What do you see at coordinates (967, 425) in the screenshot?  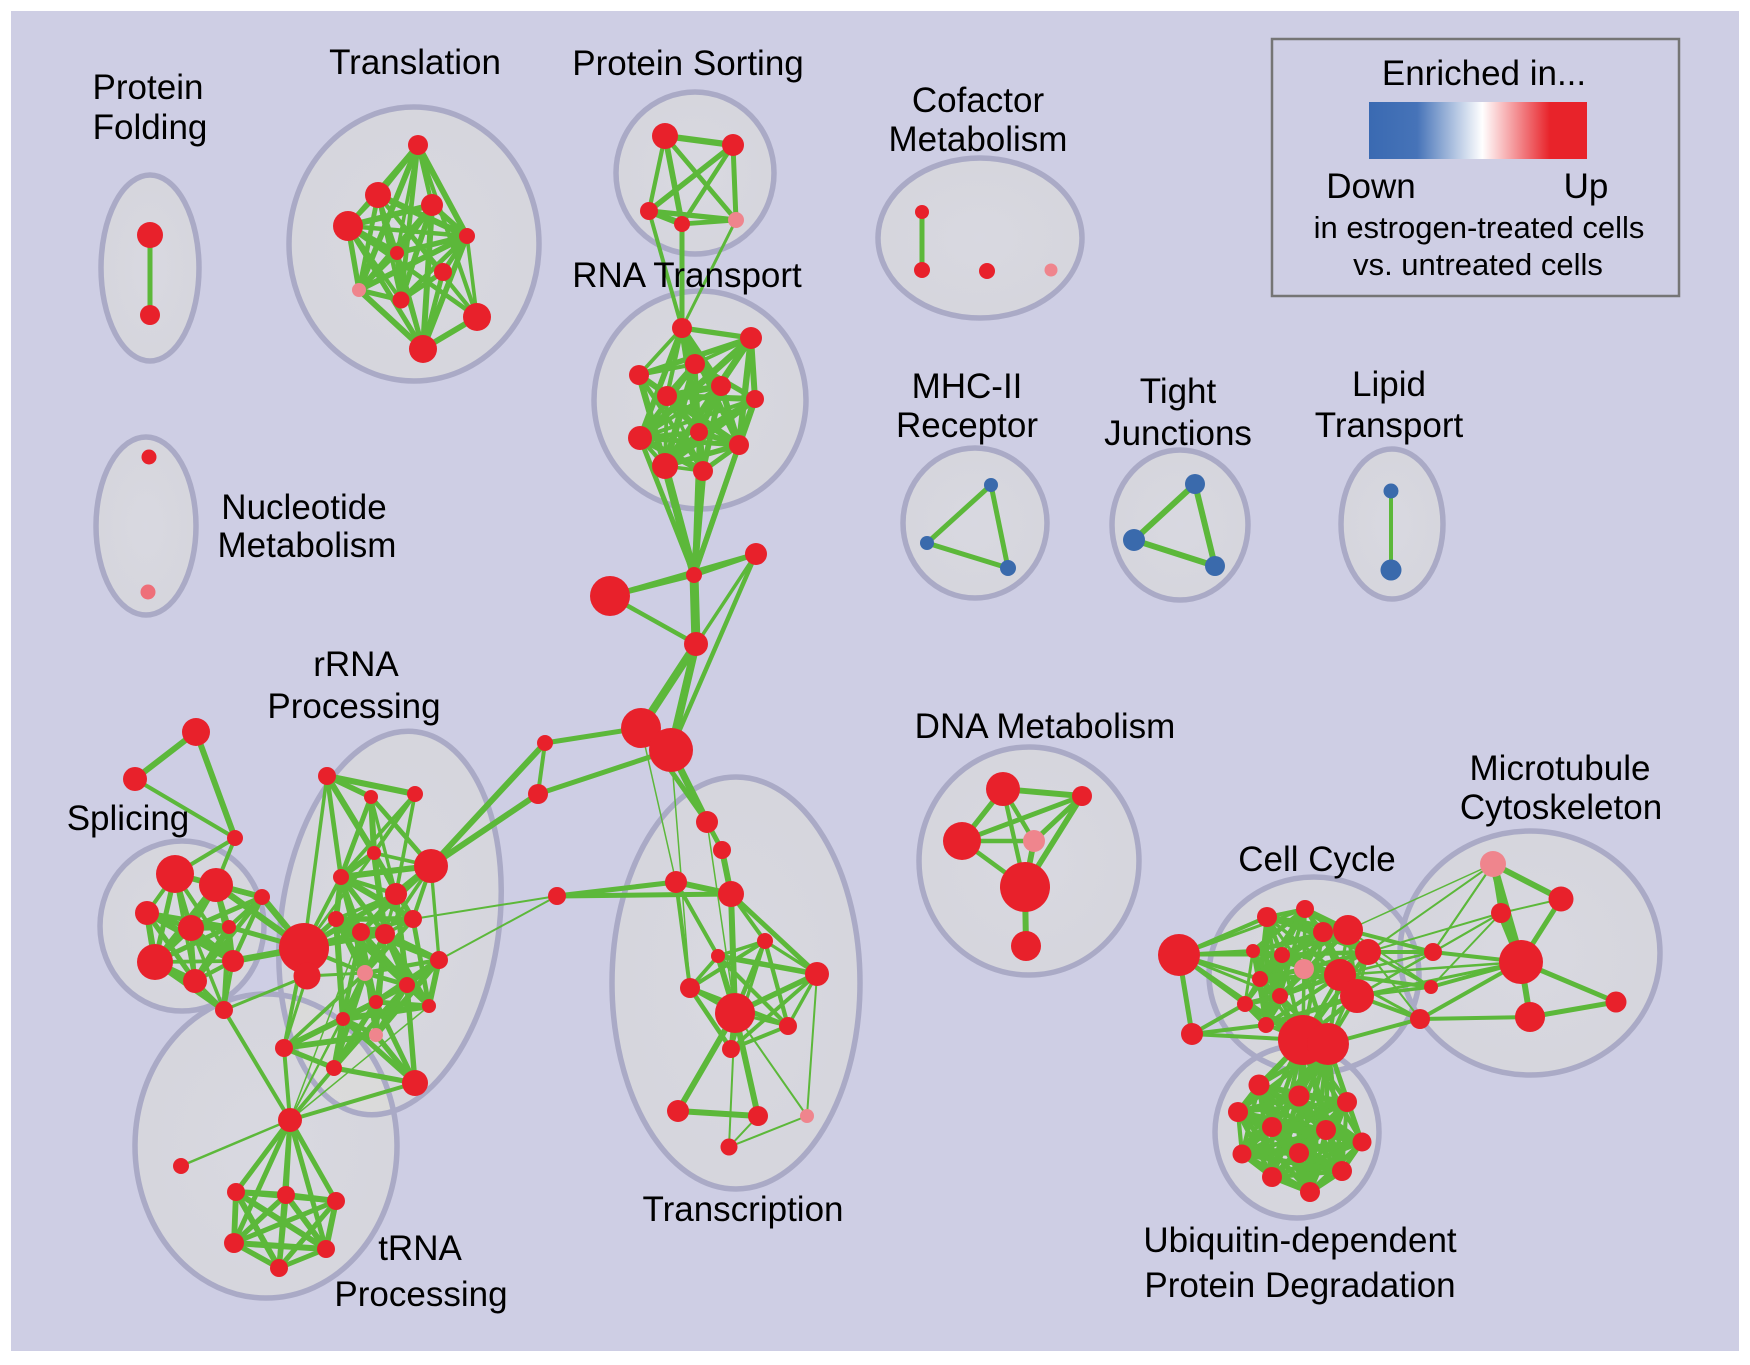 I see `svg-text: Receptor` at bounding box center [967, 425].